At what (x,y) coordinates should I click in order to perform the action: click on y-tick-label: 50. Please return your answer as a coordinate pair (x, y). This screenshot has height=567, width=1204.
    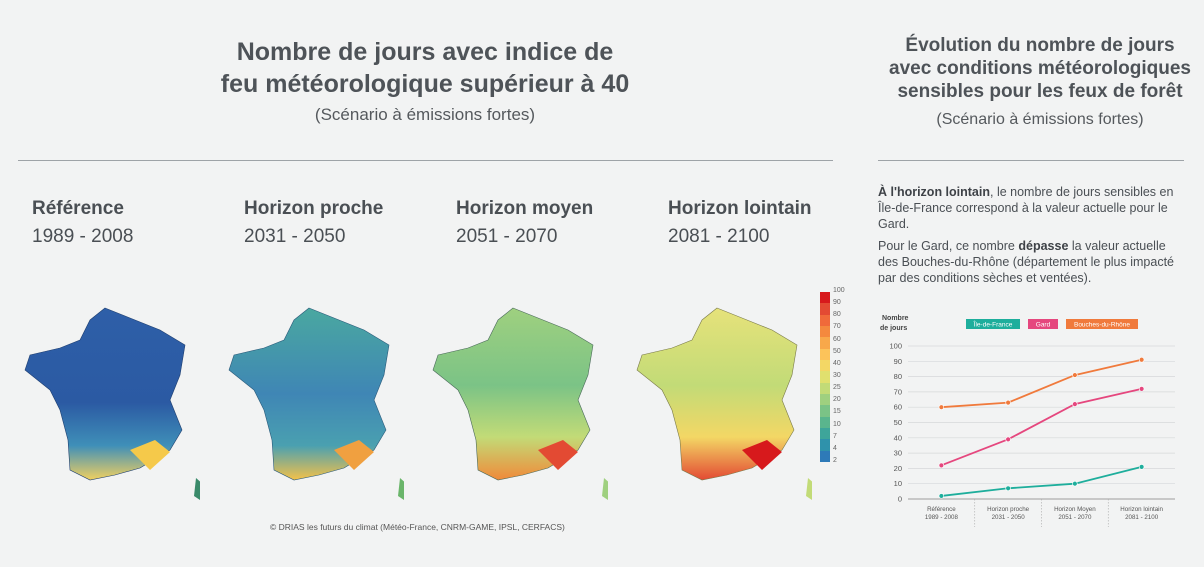
    Looking at the image, I should click on (898, 422).